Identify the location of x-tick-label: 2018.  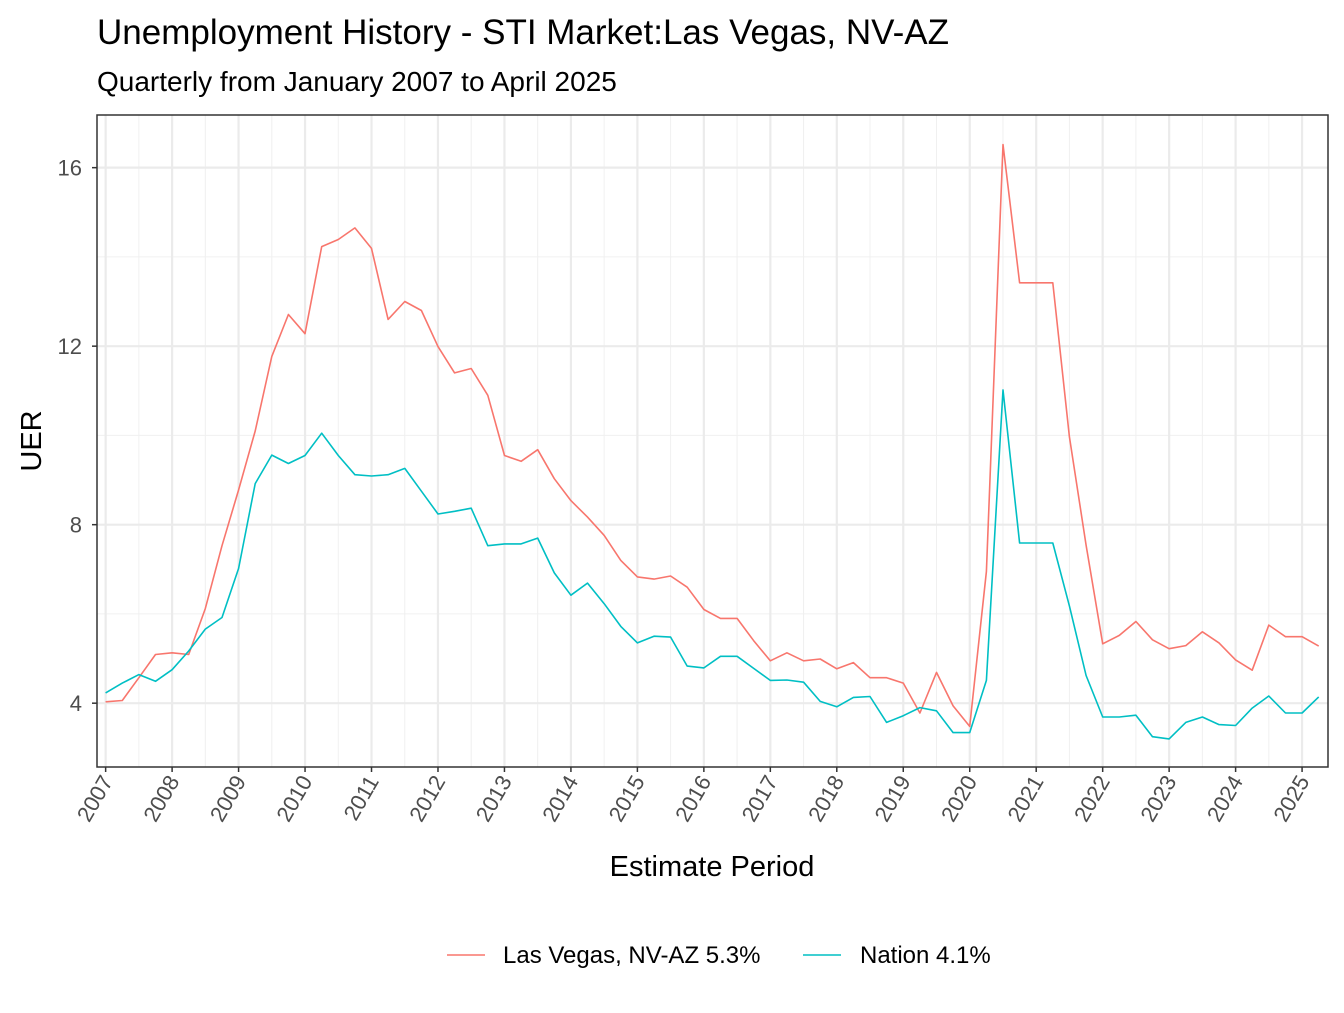
(826, 798).